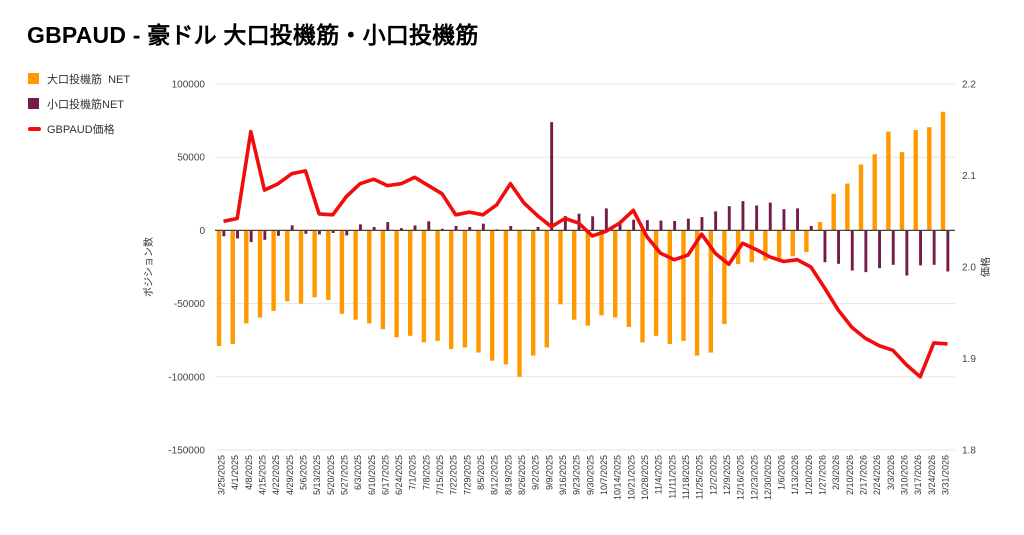  I want to click on price-line-swatch-icon, so click(34, 128).